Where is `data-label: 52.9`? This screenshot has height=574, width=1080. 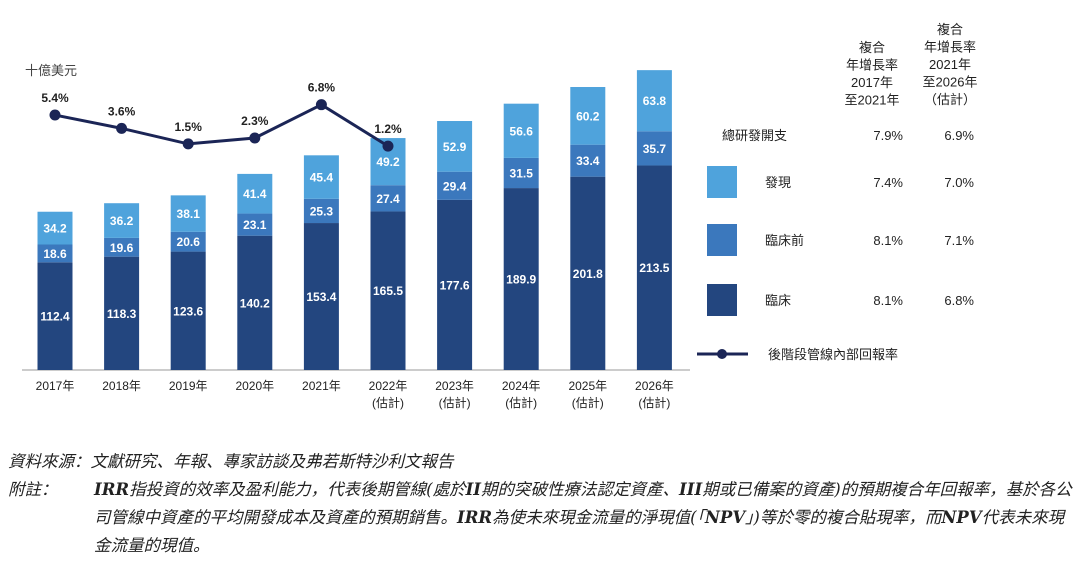 data-label: 52.9 is located at coordinates (455, 147).